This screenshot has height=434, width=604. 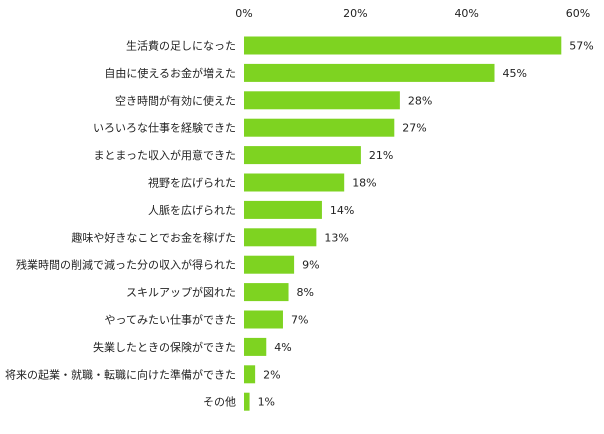 I want to click on x-tick-label: 40%, so click(x=466, y=13).